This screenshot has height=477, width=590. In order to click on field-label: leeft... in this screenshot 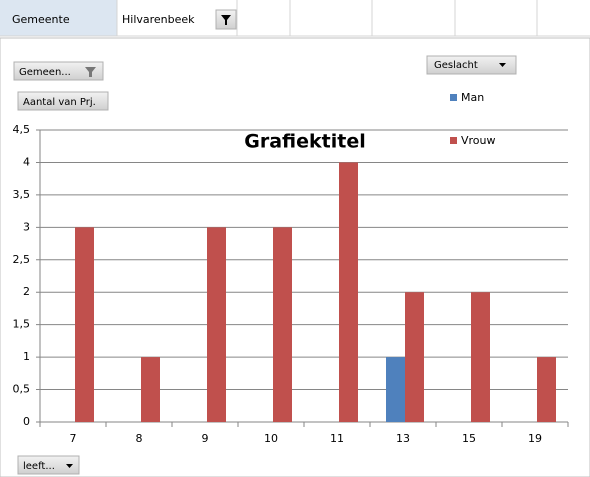, I will do `click(39, 466)`.